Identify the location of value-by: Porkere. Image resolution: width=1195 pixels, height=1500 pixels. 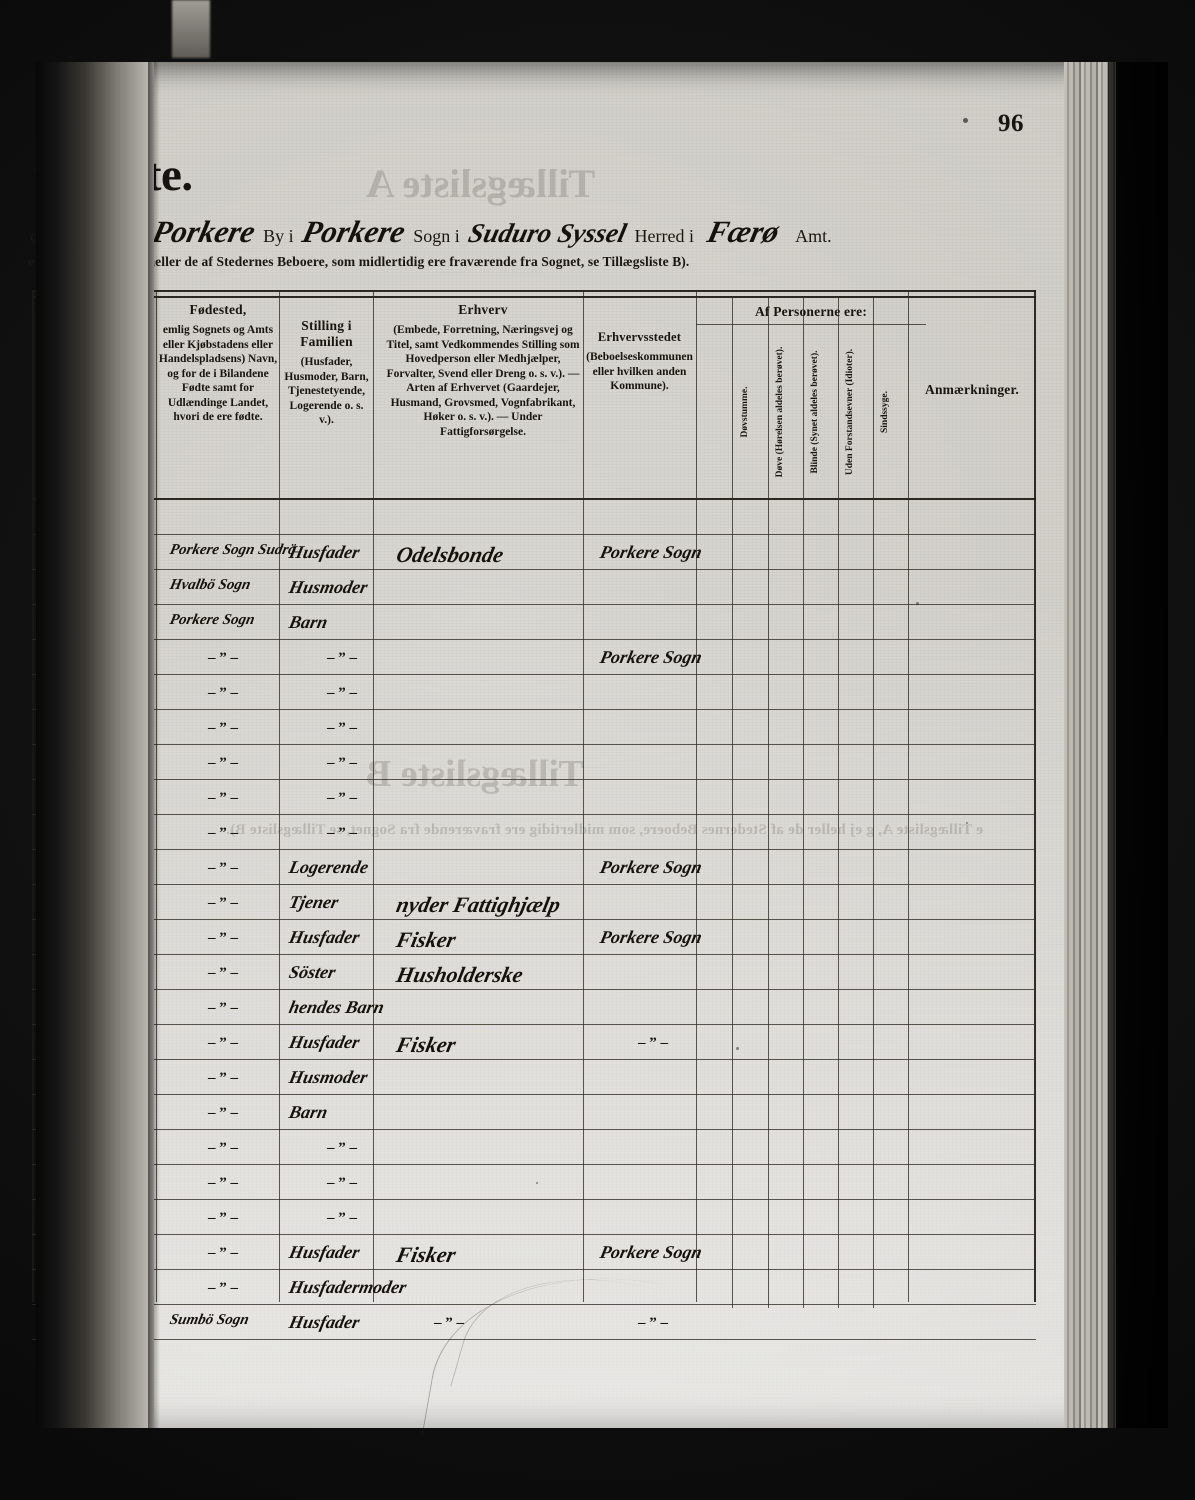
(203, 231).